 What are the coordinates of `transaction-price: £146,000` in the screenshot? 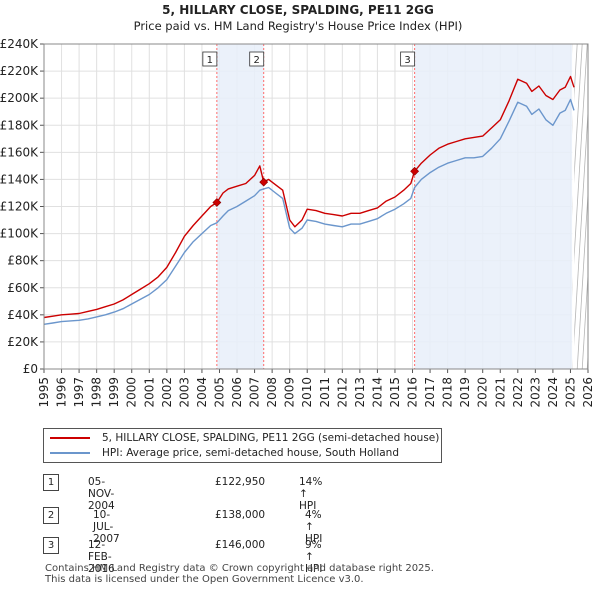 It's located at (240, 545).